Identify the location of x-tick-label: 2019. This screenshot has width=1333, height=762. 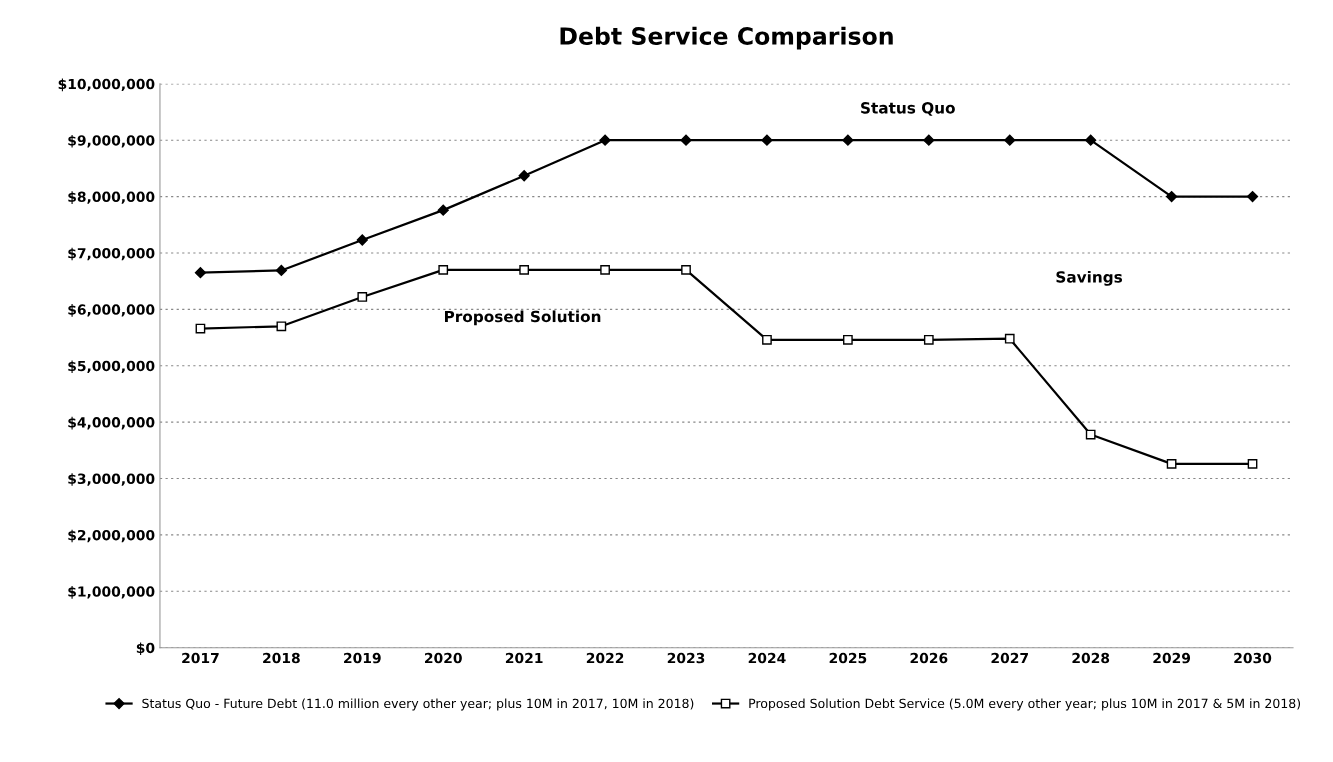
(362, 658).